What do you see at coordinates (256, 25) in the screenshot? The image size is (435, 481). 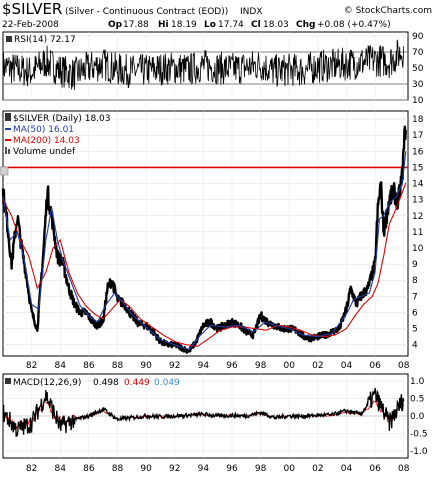 I see `close-label: Cl` at bounding box center [256, 25].